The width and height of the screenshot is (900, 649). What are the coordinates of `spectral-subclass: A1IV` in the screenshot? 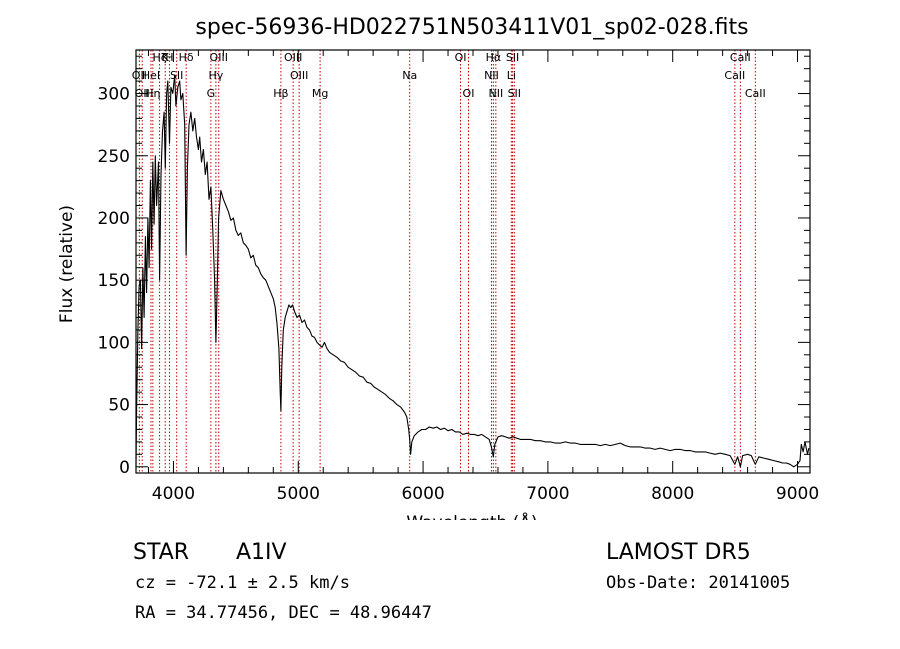 It's located at (261, 552).